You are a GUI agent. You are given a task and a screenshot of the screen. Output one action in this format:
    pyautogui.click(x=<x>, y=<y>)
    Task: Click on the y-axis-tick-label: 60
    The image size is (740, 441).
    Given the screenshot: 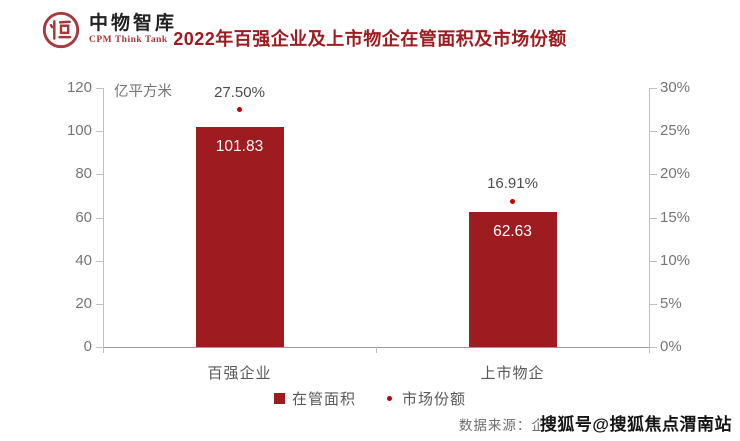 What is the action you would take?
    pyautogui.click(x=83, y=217)
    